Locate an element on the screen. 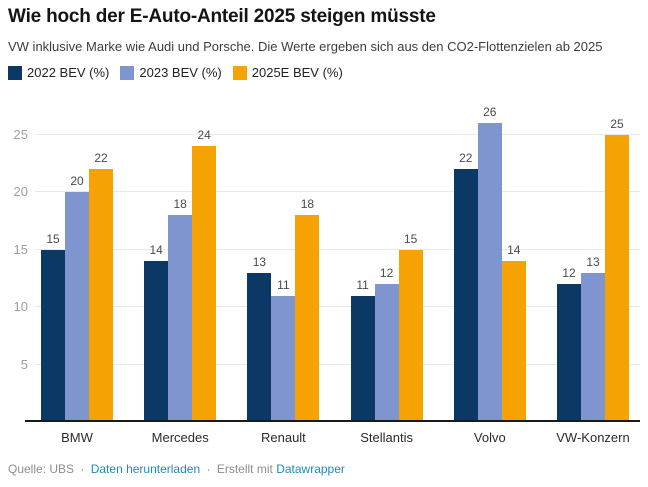 The image size is (648, 487). legend-item: 2025E BEV (%) is located at coordinates (287, 72).